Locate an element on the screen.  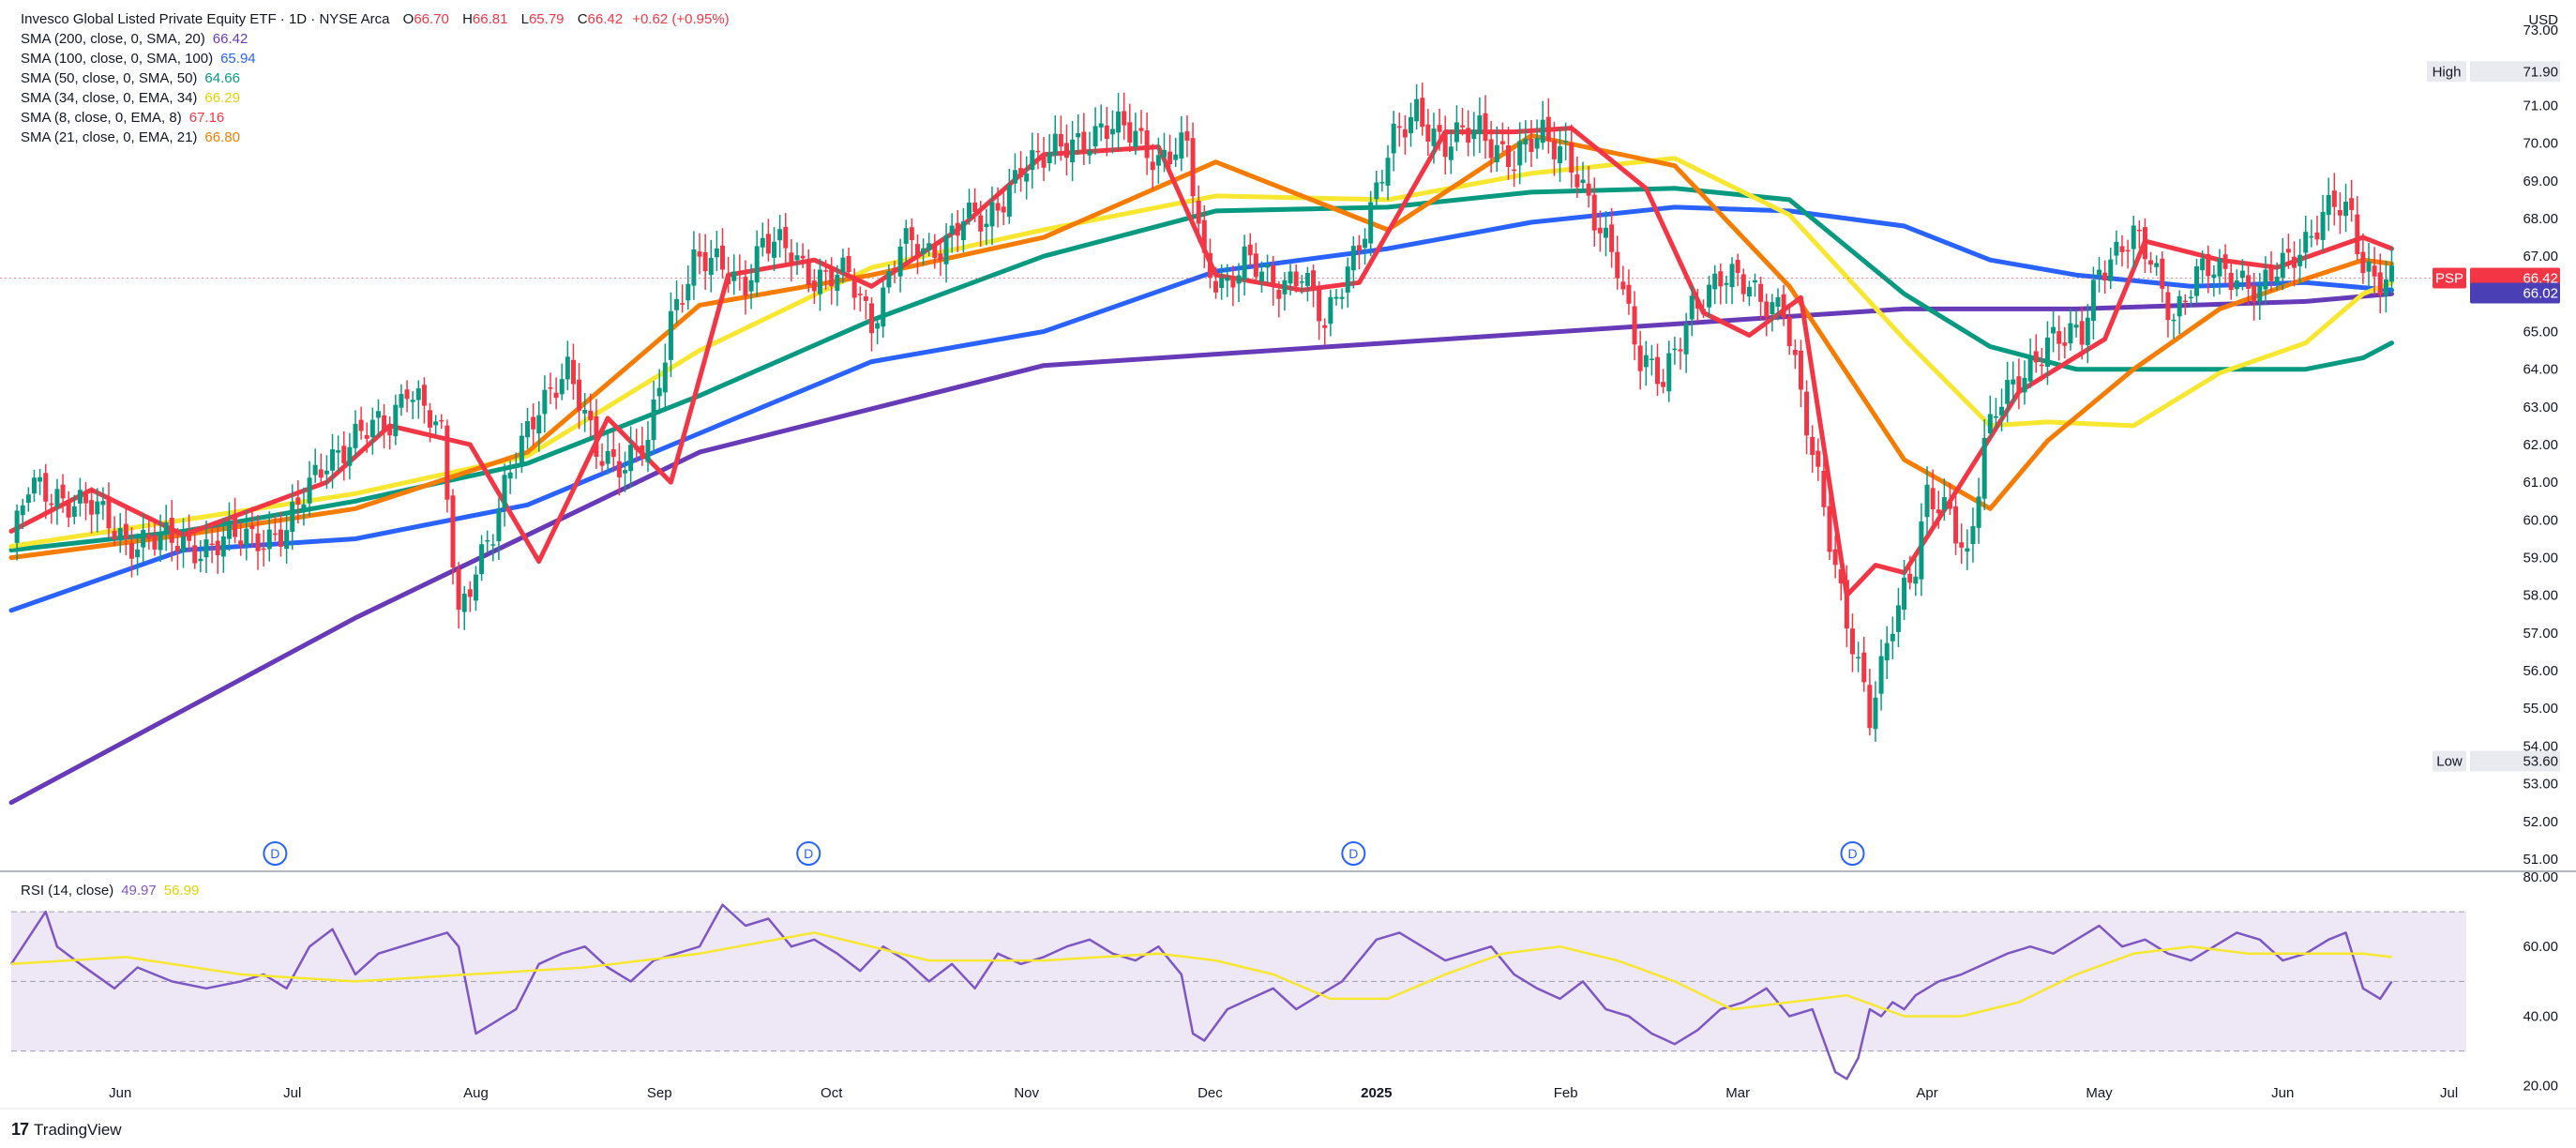
price-tick-label: 55.00 is located at coordinates (2540, 709).